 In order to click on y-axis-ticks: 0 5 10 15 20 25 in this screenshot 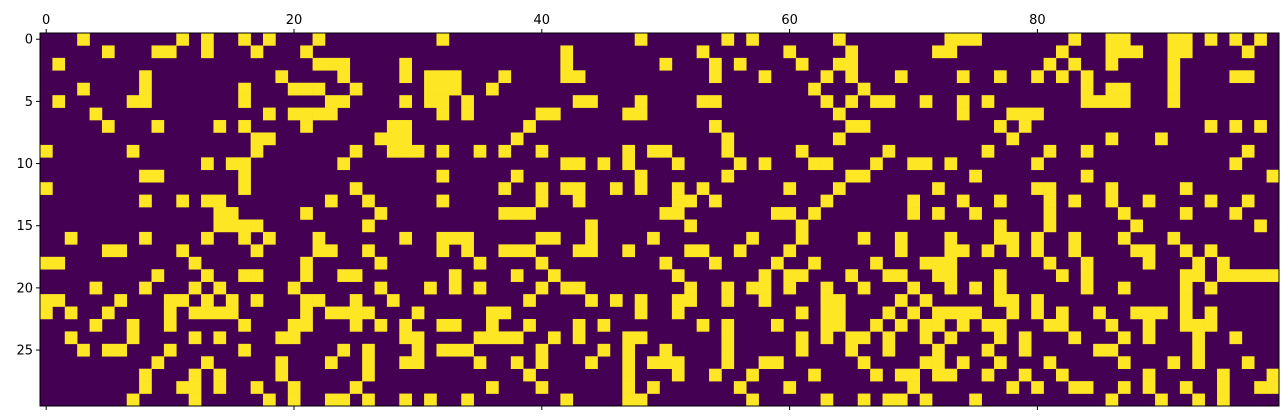, I will do `click(28, 196)`.